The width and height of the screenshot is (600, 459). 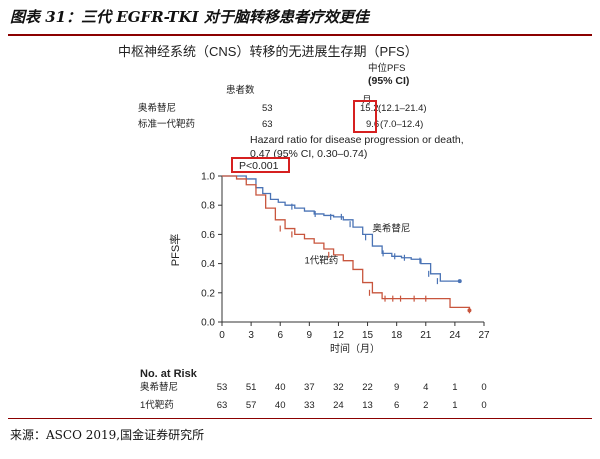 I want to click on risk-value: 24, so click(x=338, y=405).